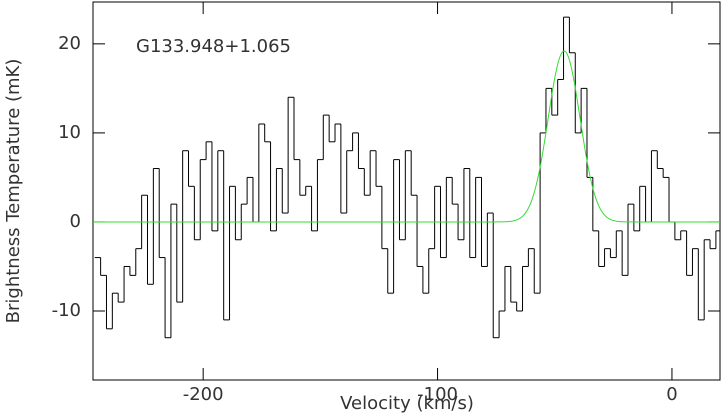 The height and width of the screenshot is (415, 722). What do you see at coordinates (66, 310) in the screenshot?
I see `y-tick-label: -10` at bounding box center [66, 310].